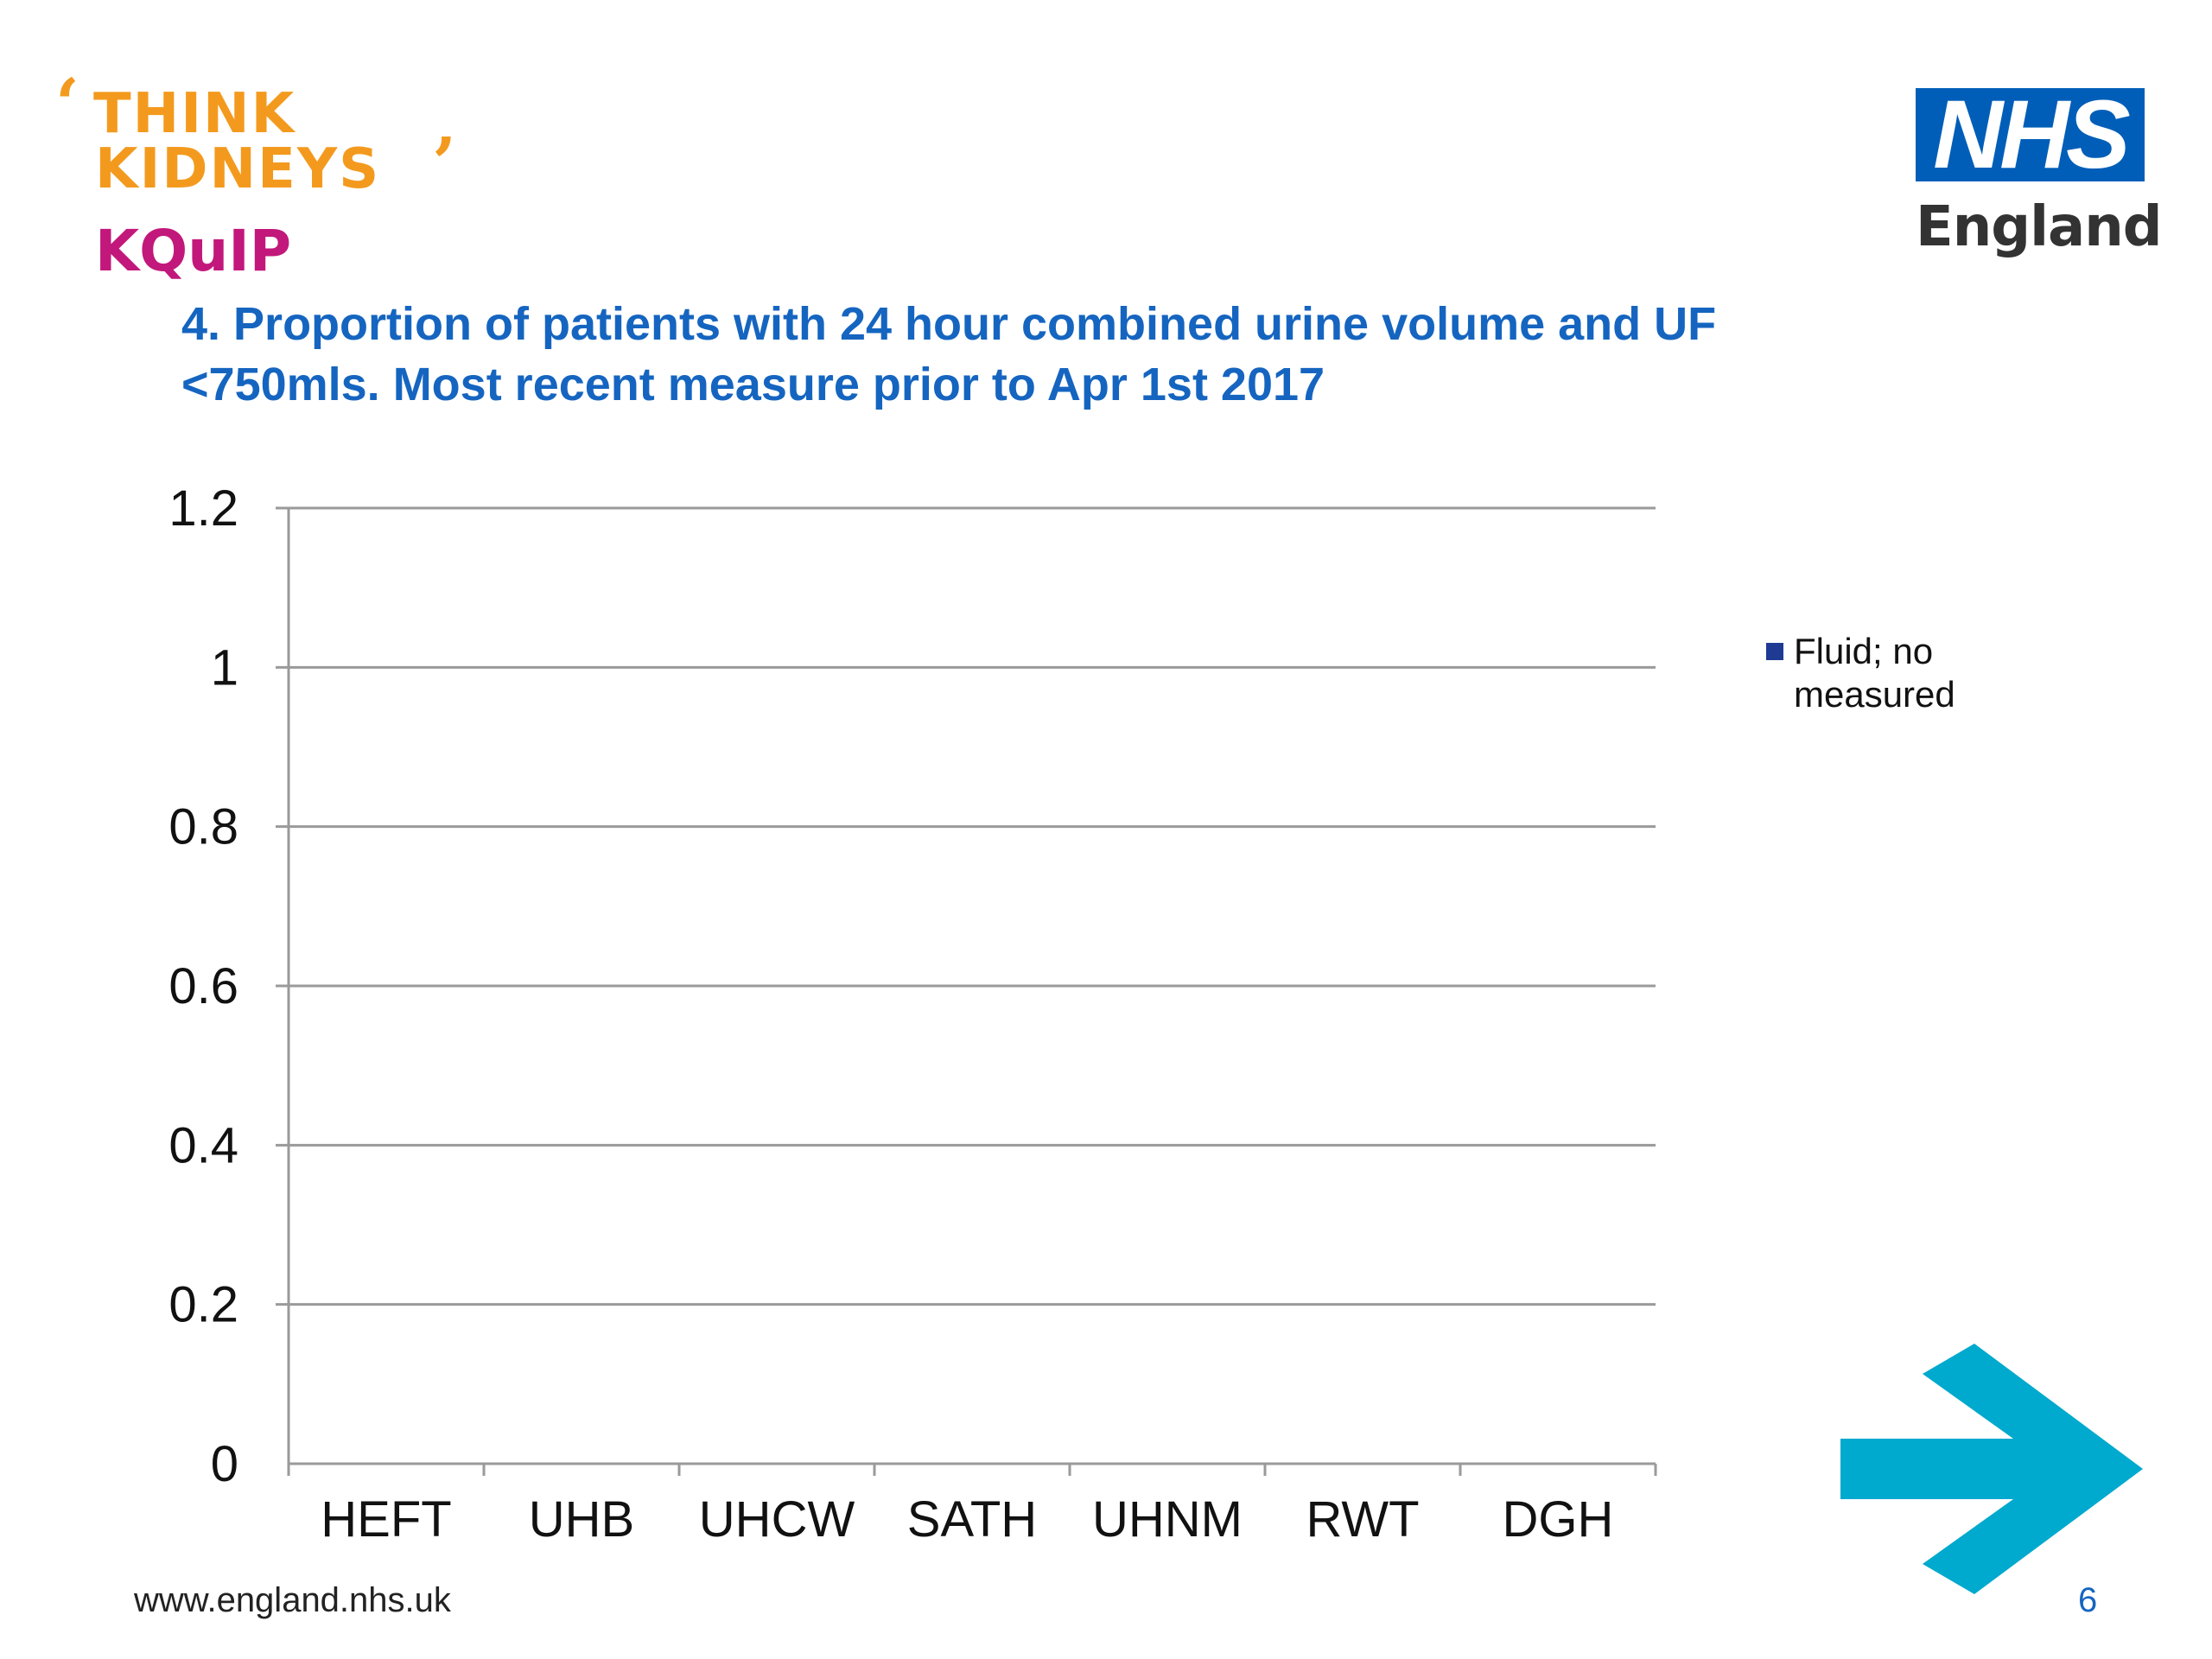 The height and width of the screenshot is (1659, 2212). Describe the element at coordinates (194, 114) in the screenshot. I see `think-text: THINK` at that location.